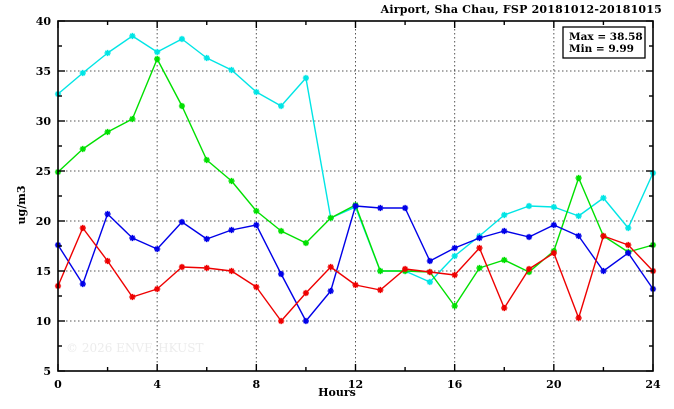 The height and width of the screenshot is (409, 674). Describe the element at coordinates (606, 37) in the screenshot. I see `legend-max-label: Max = 38.58` at that location.